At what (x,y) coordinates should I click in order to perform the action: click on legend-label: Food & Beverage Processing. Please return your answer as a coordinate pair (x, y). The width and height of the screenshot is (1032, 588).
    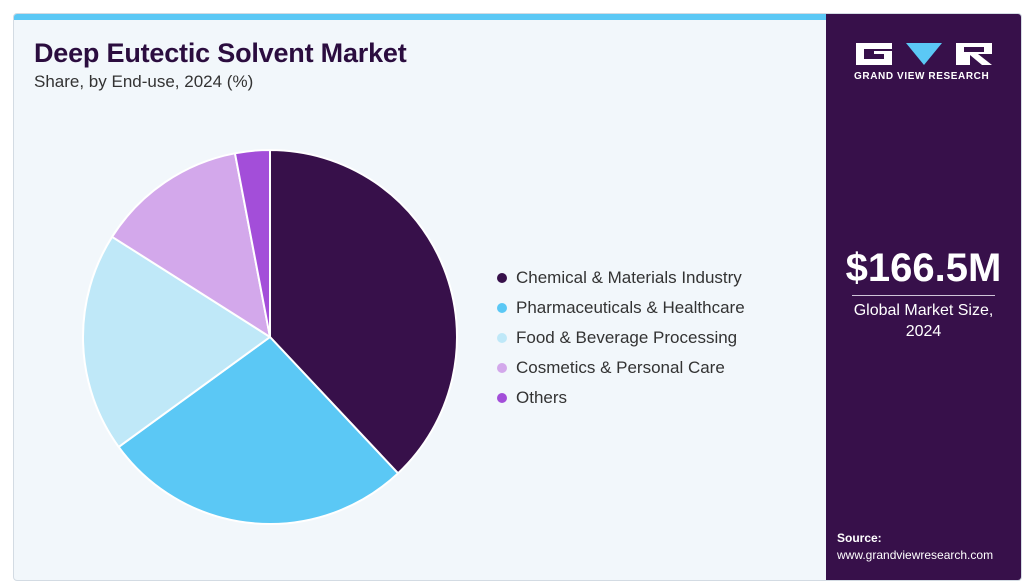
    Looking at the image, I should click on (627, 337).